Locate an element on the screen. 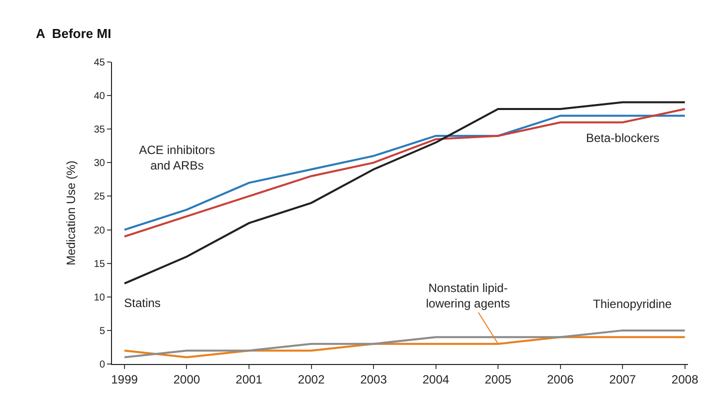 The image size is (717, 411). series-label: ACE inhibitors and ARBs is located at coordinates (177, 158).